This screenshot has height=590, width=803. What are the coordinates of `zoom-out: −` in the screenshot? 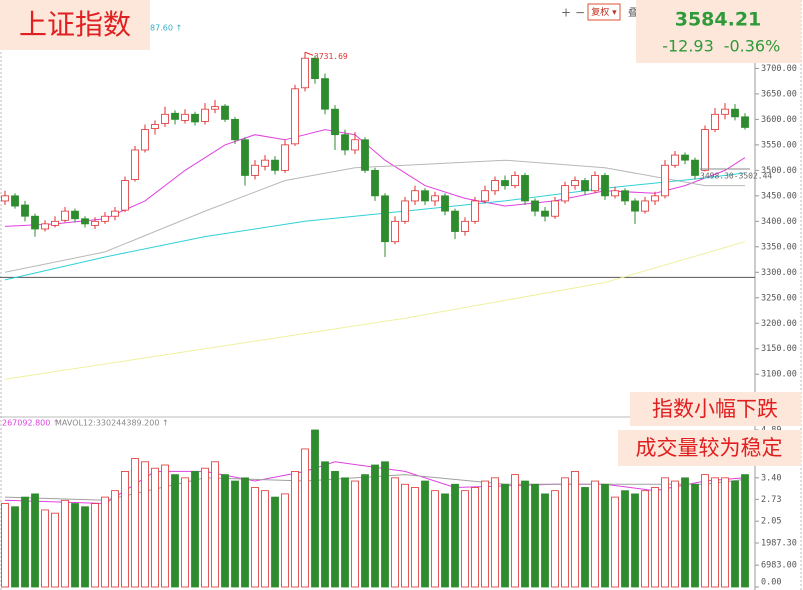 It's located at (580, 13).